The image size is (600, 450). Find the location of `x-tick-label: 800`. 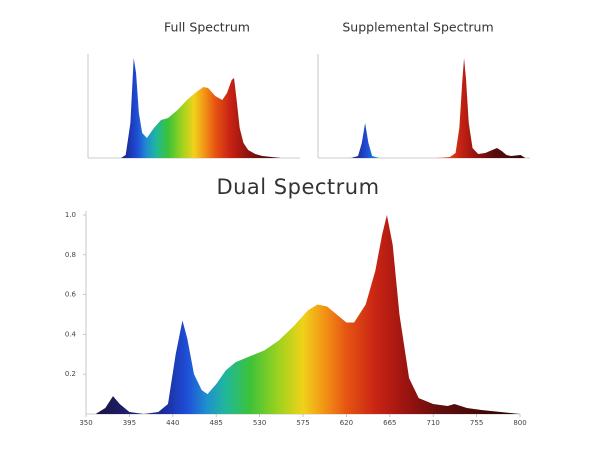

x-tick-label: 800 is located at coordinates (519, 423).